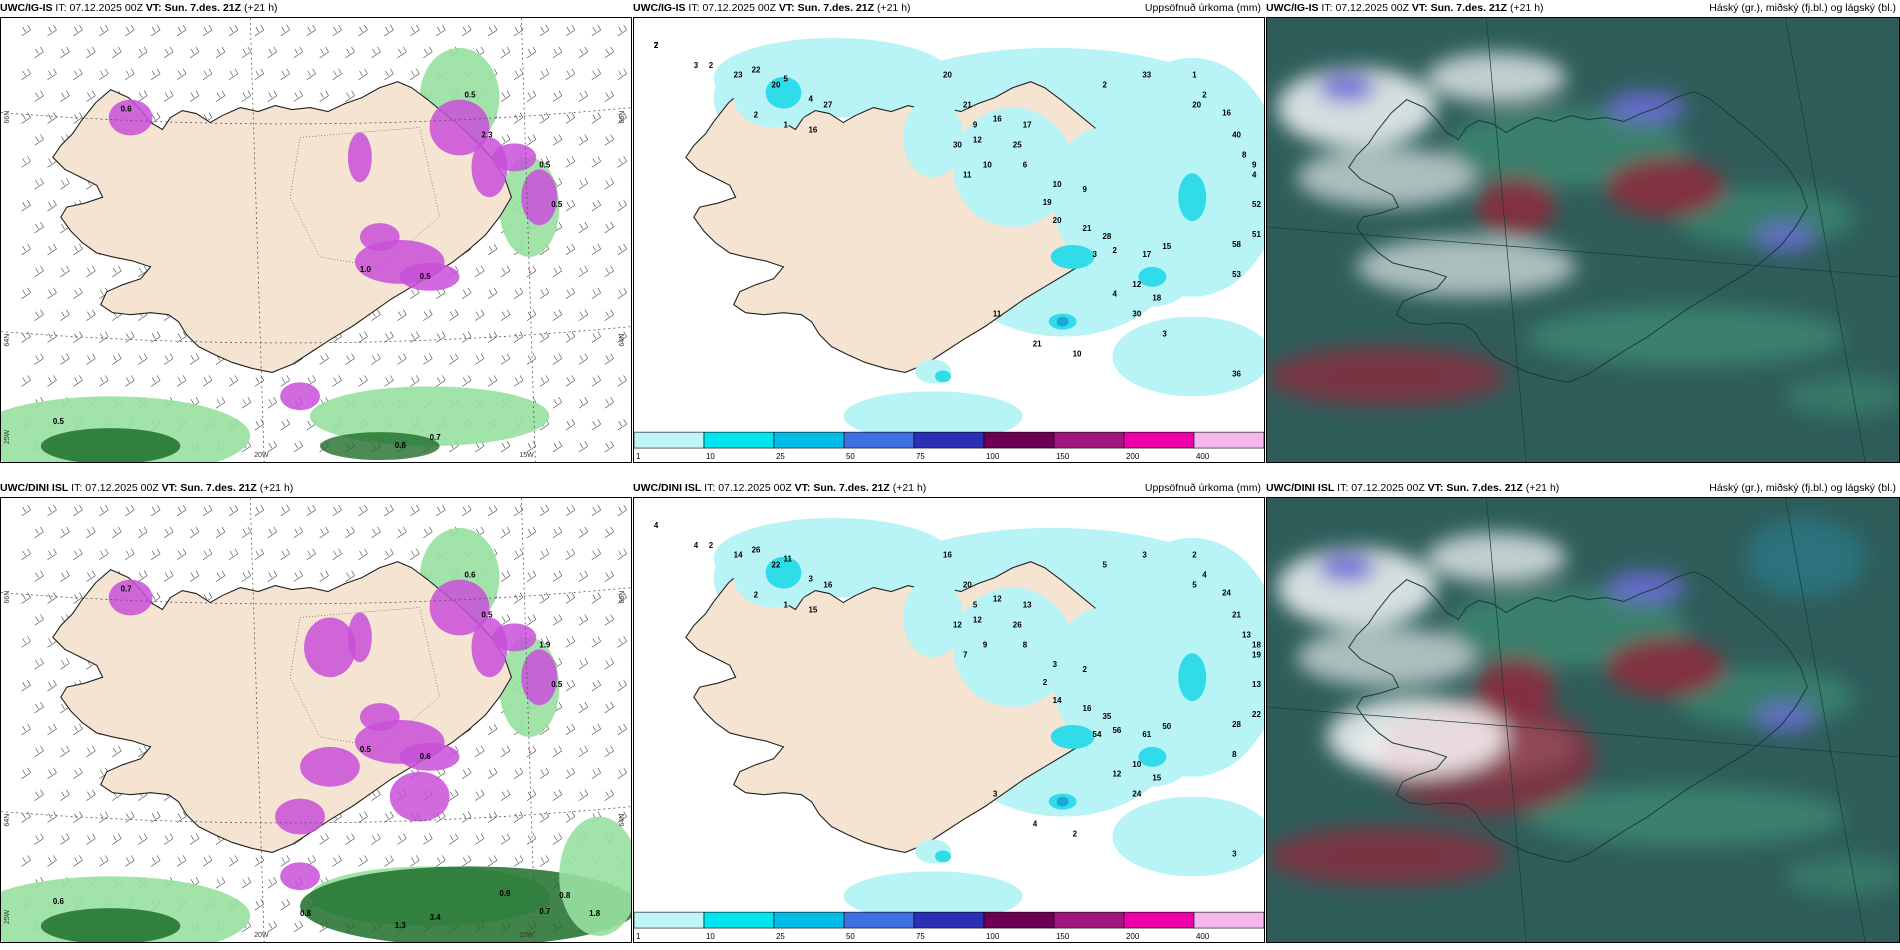 The image size is (1900, 950). I want to click on colorbar-tick: 100, so click(993, 456).